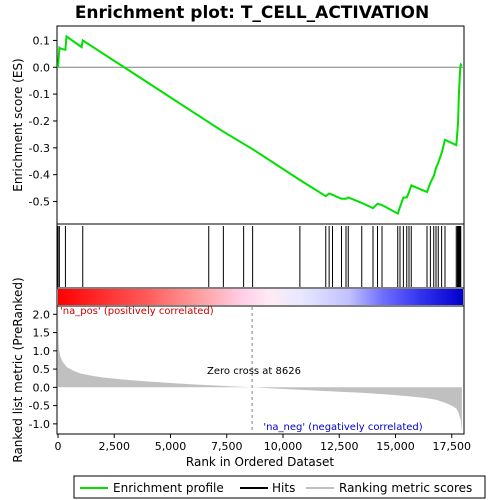 Image resolution: width=500 pixels, height=500 pixels. Describe the element at coordinates (254, 371) in the screenshot. I see `zero-cross-label: Zero cross at 8626` at that location.